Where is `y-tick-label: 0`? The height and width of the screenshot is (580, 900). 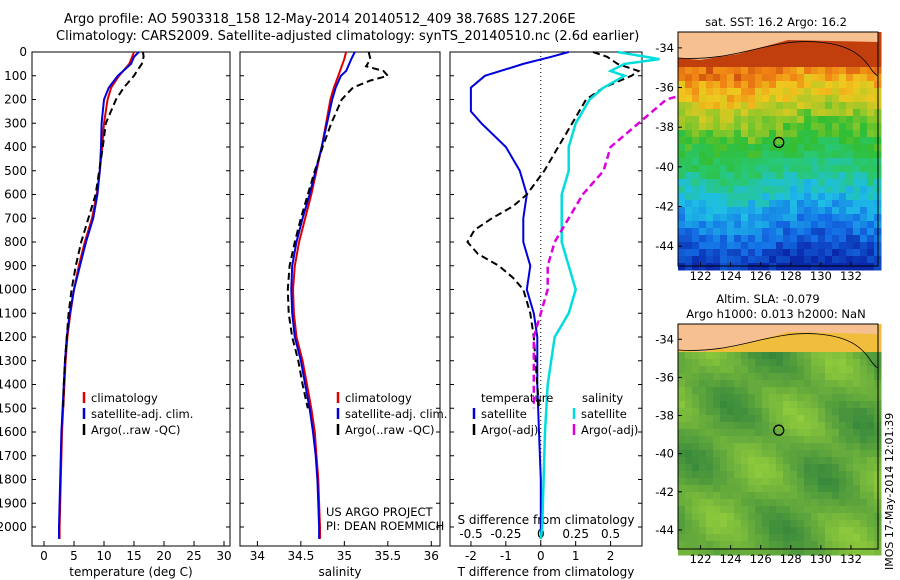
y-tick-label: 0 is located at coordinates (23, 52).